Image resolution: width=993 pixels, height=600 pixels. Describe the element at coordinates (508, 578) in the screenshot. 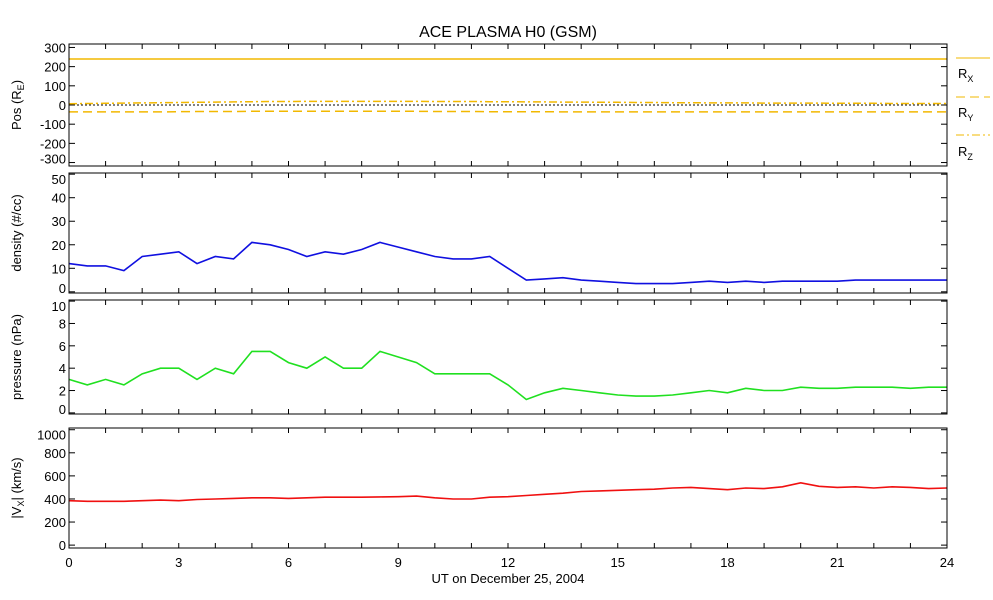

I see `x-axis-label: UT on December 25, 2004` at that location.